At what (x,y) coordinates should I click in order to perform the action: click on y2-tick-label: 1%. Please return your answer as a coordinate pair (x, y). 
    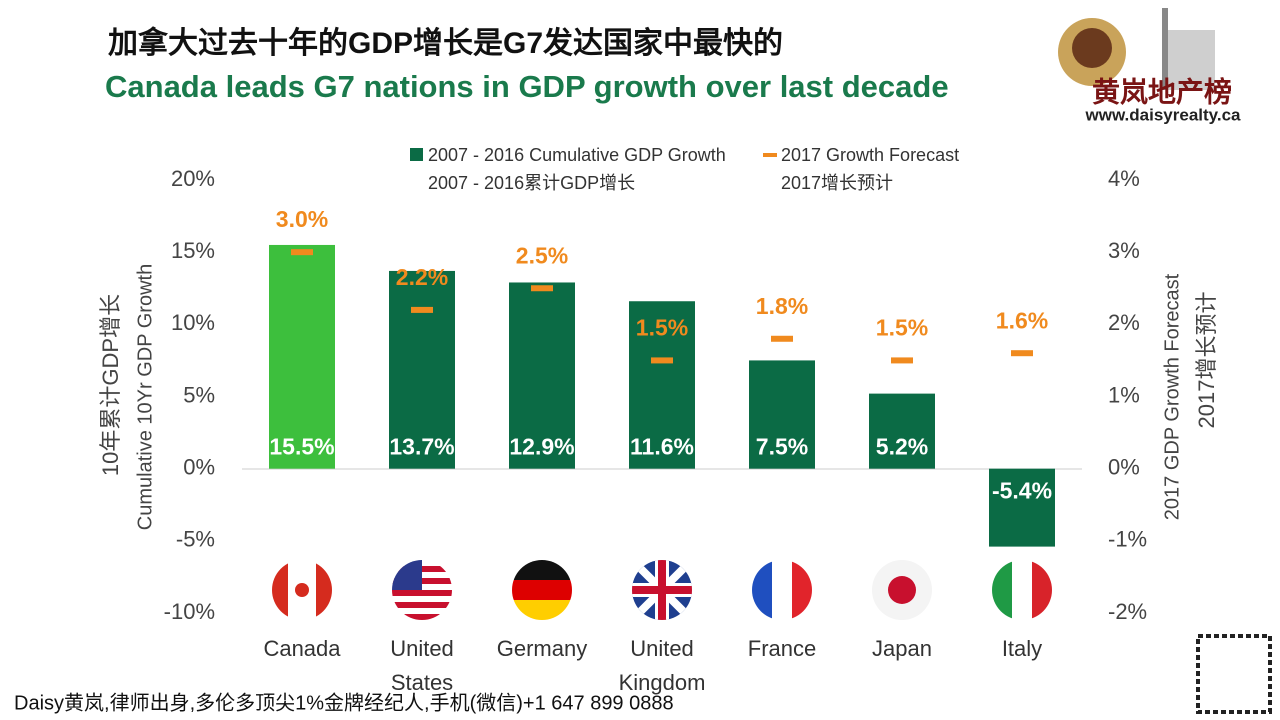
    Looking at the image, I should click on (1124, 394).